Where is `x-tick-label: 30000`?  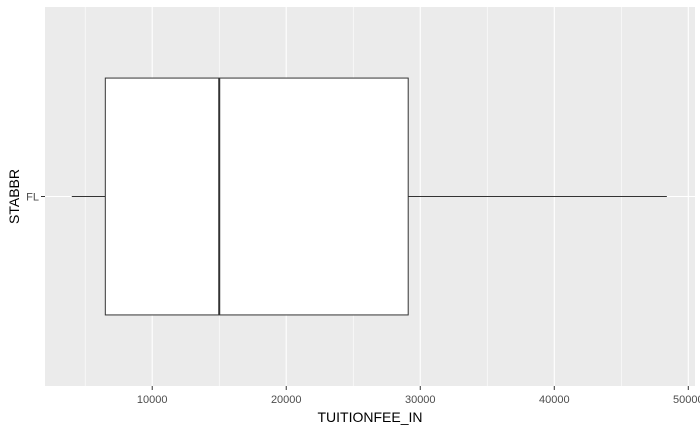
x-tick-label: 30000 is located at coordinates (420, 400).